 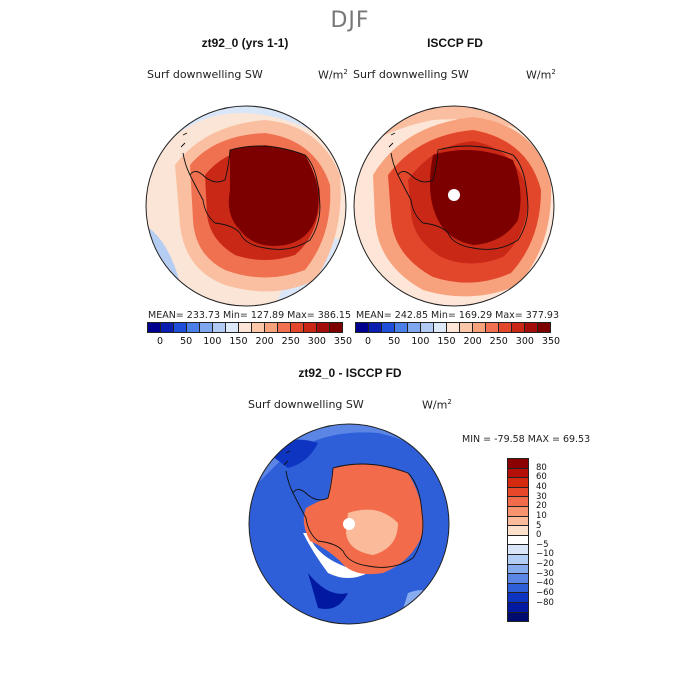 I want to click on right-map-pole-hole, so click(x=454, y=195).